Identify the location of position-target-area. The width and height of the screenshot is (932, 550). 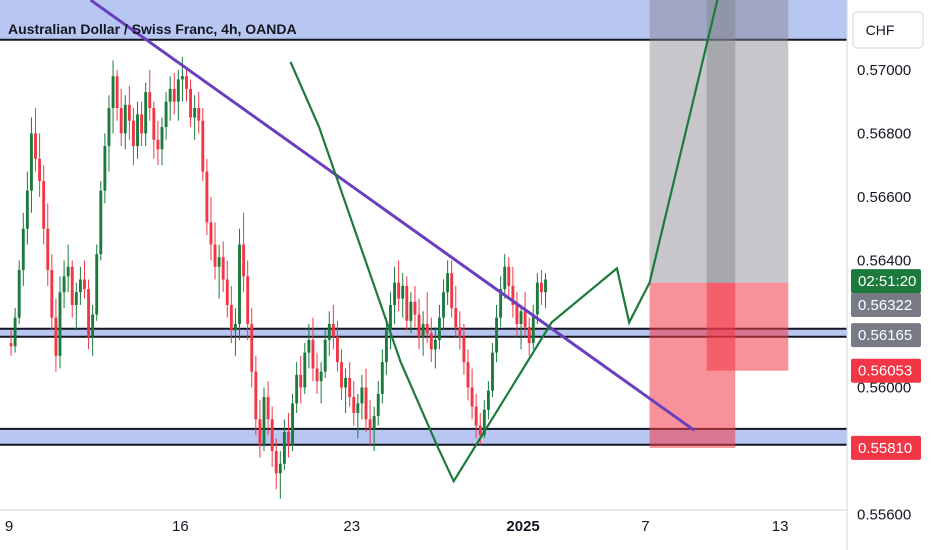
(692, 141).